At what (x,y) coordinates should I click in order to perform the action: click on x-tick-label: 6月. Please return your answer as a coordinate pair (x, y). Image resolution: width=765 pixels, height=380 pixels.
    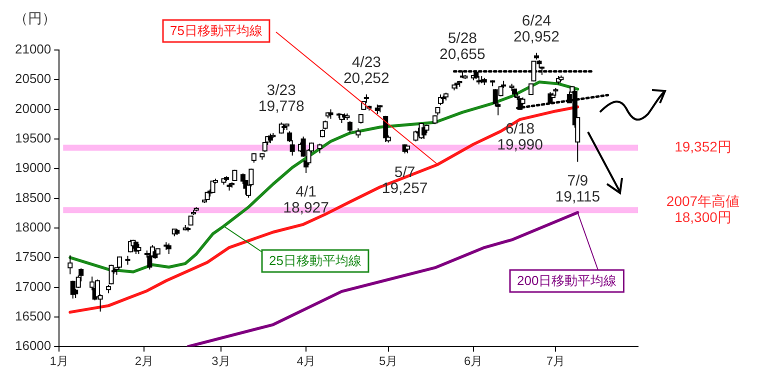
    Looking at the image, I should click on (473, 361).